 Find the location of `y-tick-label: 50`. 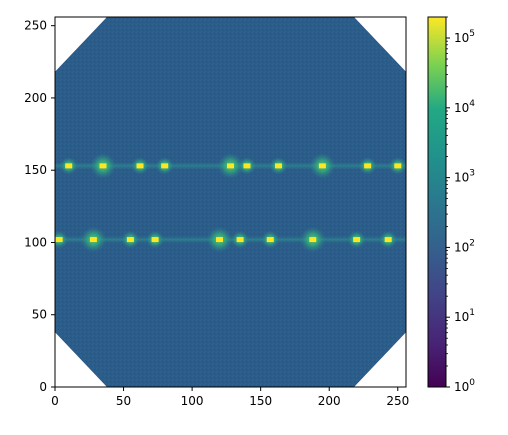

y-tick-label: 50 is located at coordinates (39, 315).